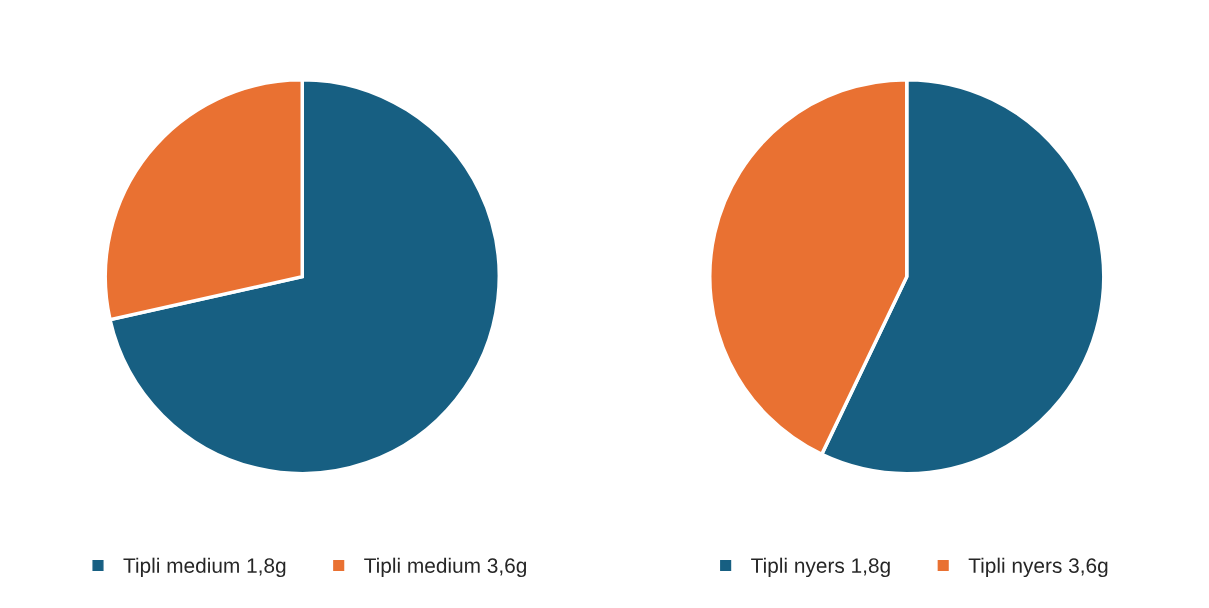 This screenshot has width=1209, height=608. I want to click on legend-label: Tipli medium 3,6g, so click(445, 567).